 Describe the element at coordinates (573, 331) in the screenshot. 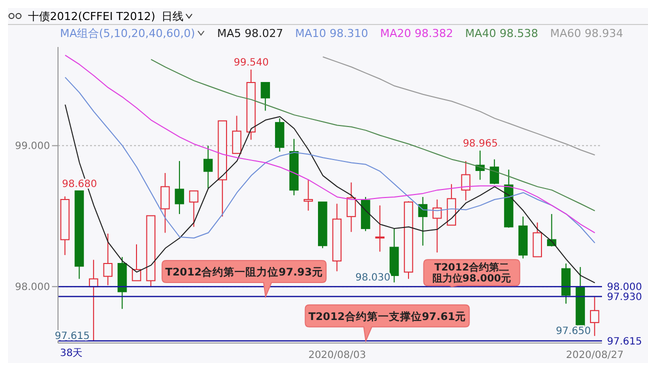

I see `annotation: 97.650` at that location.